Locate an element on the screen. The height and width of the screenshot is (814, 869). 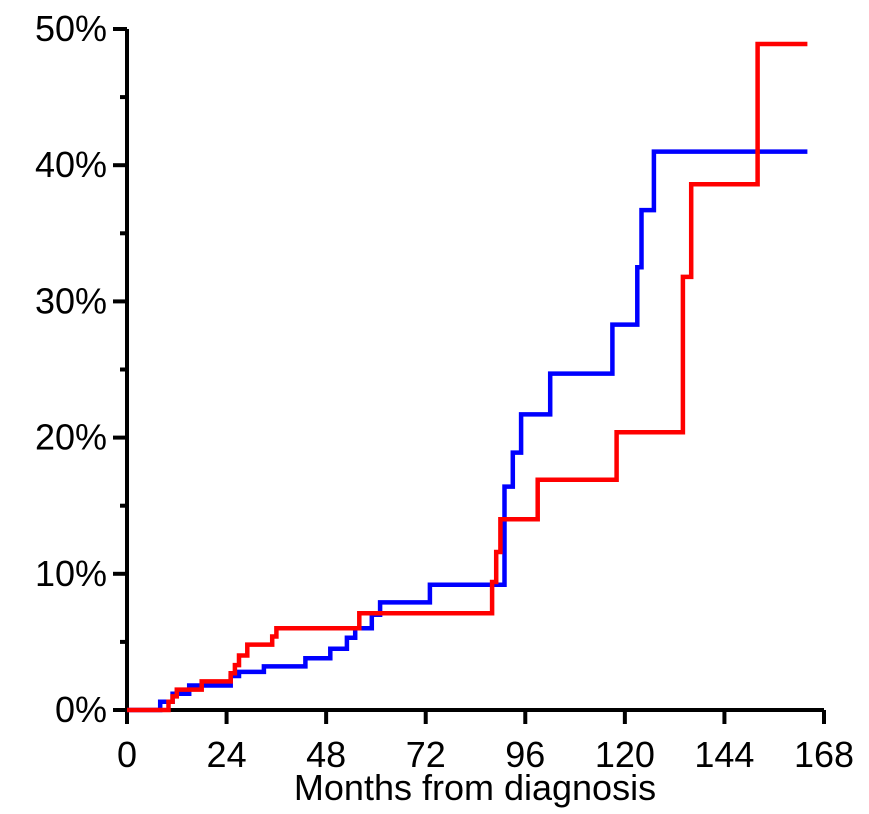
y-tick-label: 40% is located at coordinates (71, 164).